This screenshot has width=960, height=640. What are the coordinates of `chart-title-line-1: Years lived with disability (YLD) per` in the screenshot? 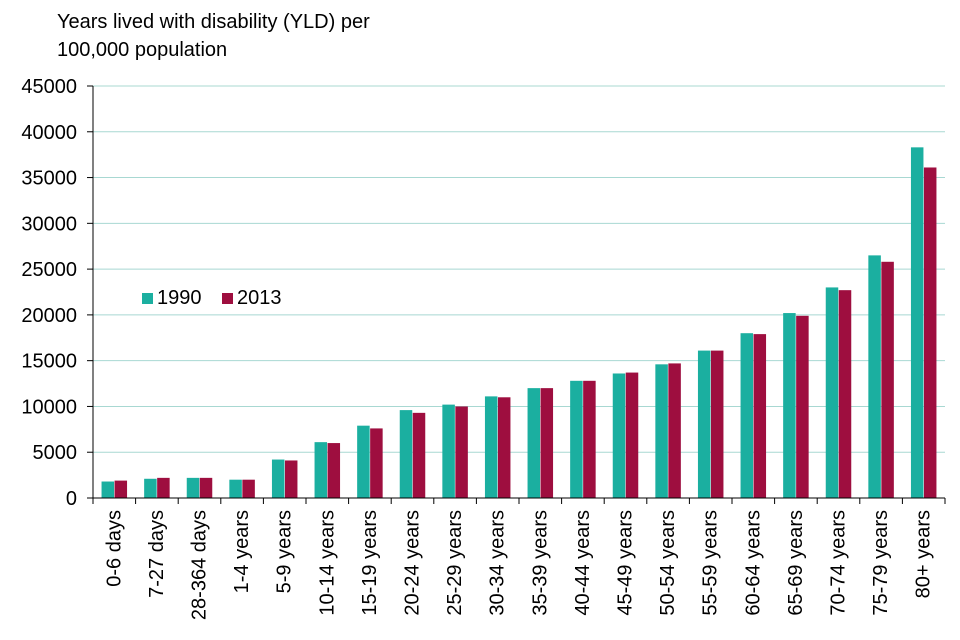 It's located at (213, 22).